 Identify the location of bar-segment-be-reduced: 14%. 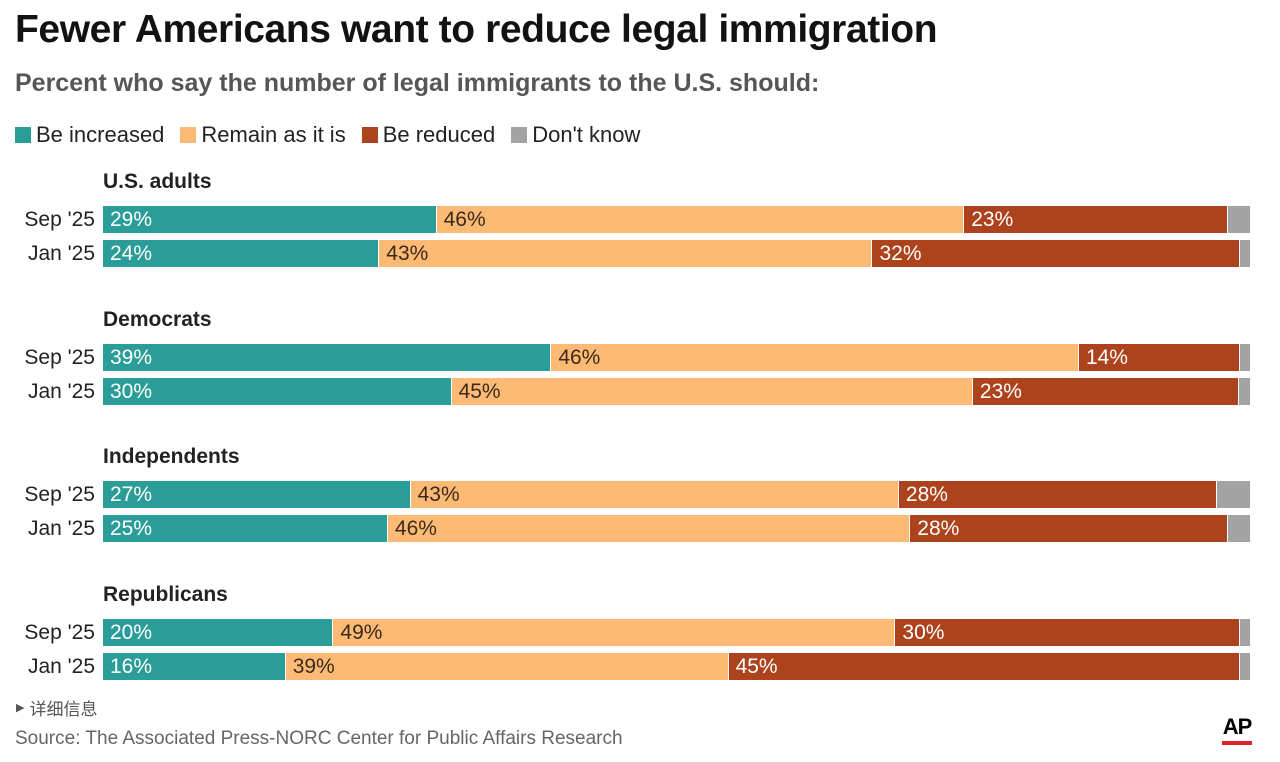
(1158, 357).